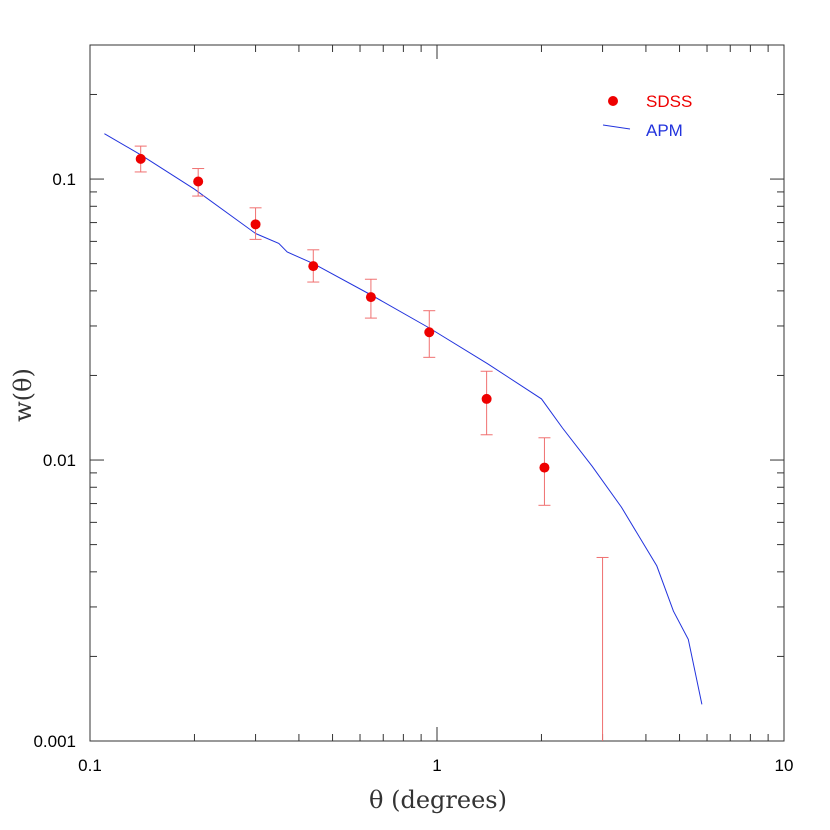 The height and width of the screenshot is (830, 830). I want to click on x-tick-label: 10, so click(784, 765).